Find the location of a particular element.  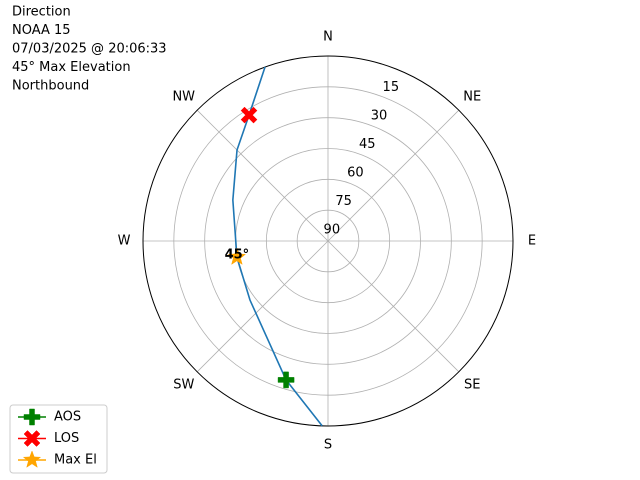

direction-label: SE is located at coordinates (472, 385).